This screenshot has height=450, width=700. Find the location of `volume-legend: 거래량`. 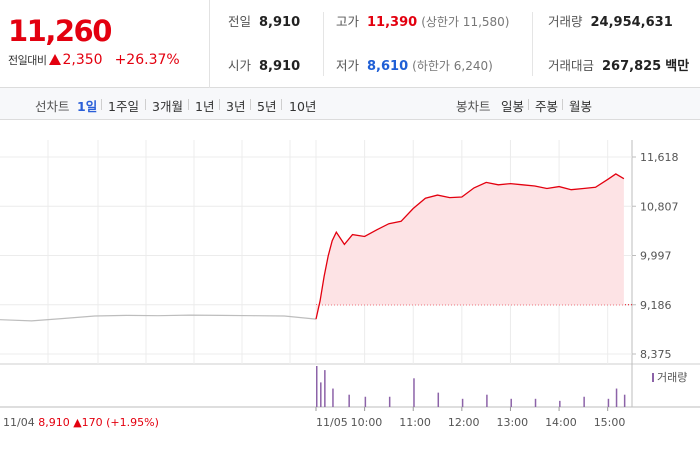

volume-legend: 거래량 is located at coordinates (672, 377).